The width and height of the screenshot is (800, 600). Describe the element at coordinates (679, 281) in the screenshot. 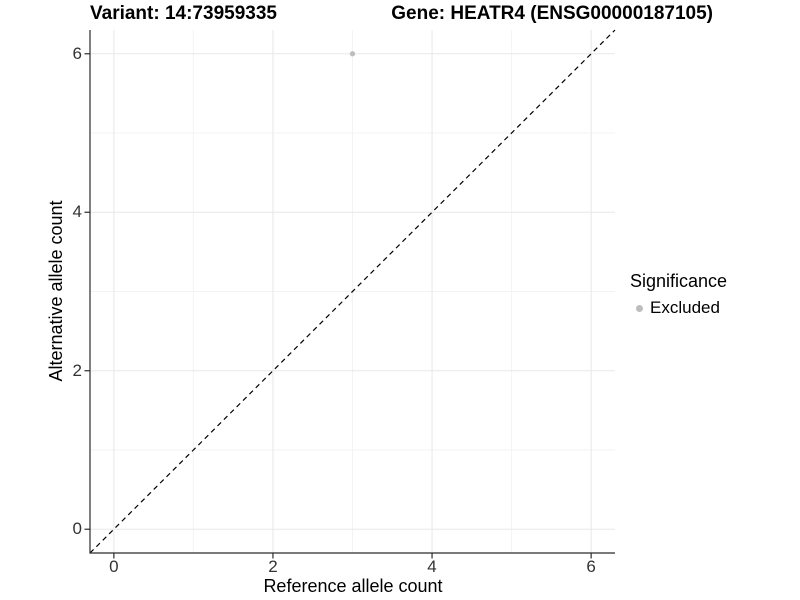

I see `legend-title: Significance` at that location.